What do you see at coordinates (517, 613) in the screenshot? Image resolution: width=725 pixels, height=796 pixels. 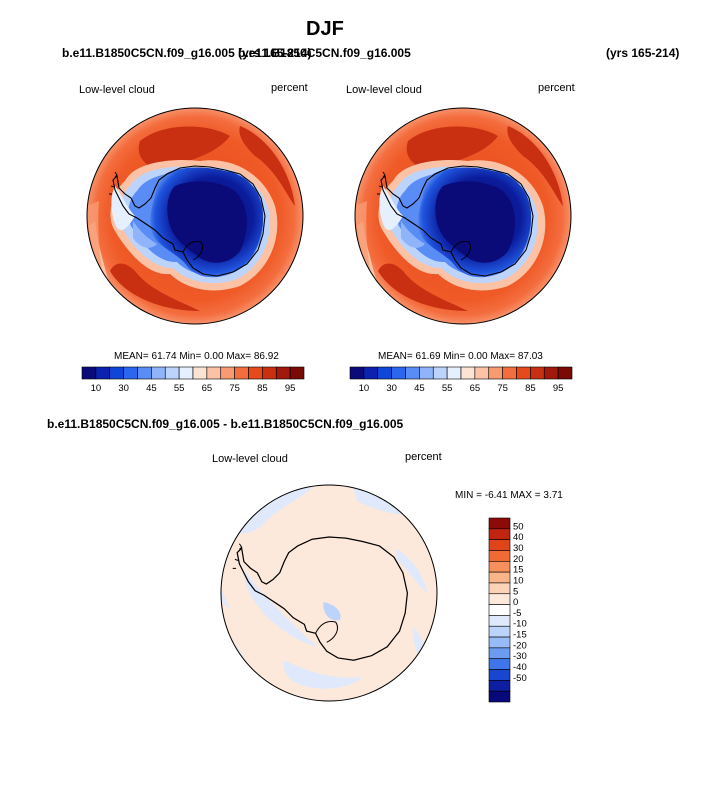 I see `colorbar-tick-label: -5` at bounding box center [517, 613].